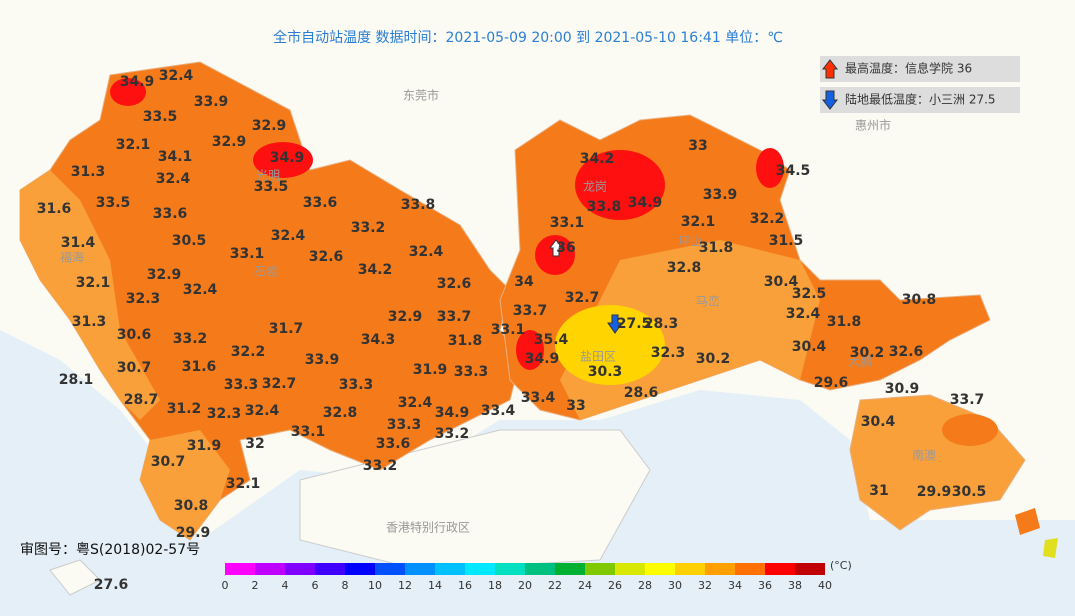 The width and height of the screenshot is (1075, 616). Describe the element at coordinates (530, 311) in the screenshot. I see `station-value: 33.7` at that location.